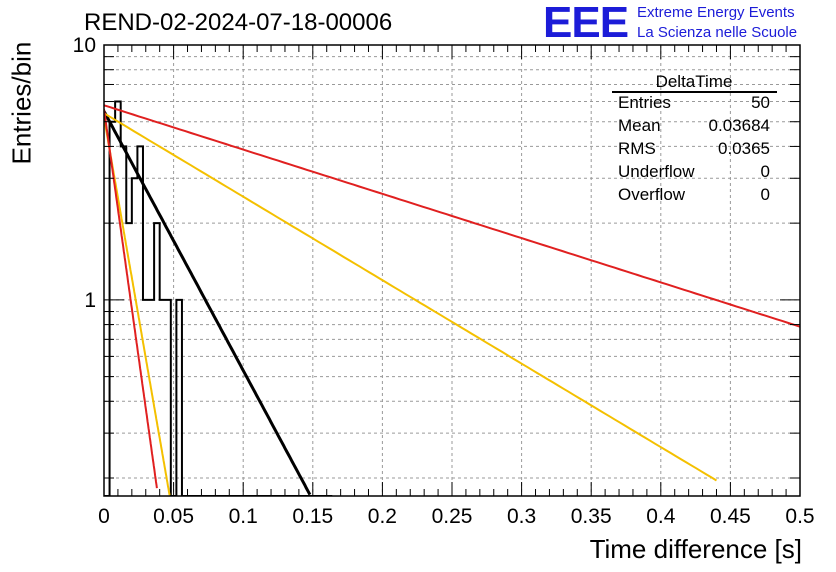 The image size is (836, 572). What do you see at coordinates (656, 171) in the screenshot?
I see `stats-key: Underflow` at bounding box center [656, 171].